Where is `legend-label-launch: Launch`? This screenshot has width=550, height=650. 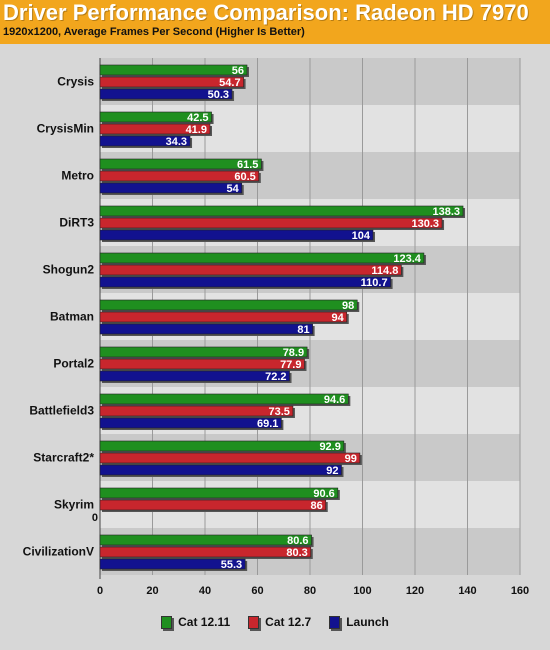
legend-label-launch: Launch is located at coordinates (367, 622).